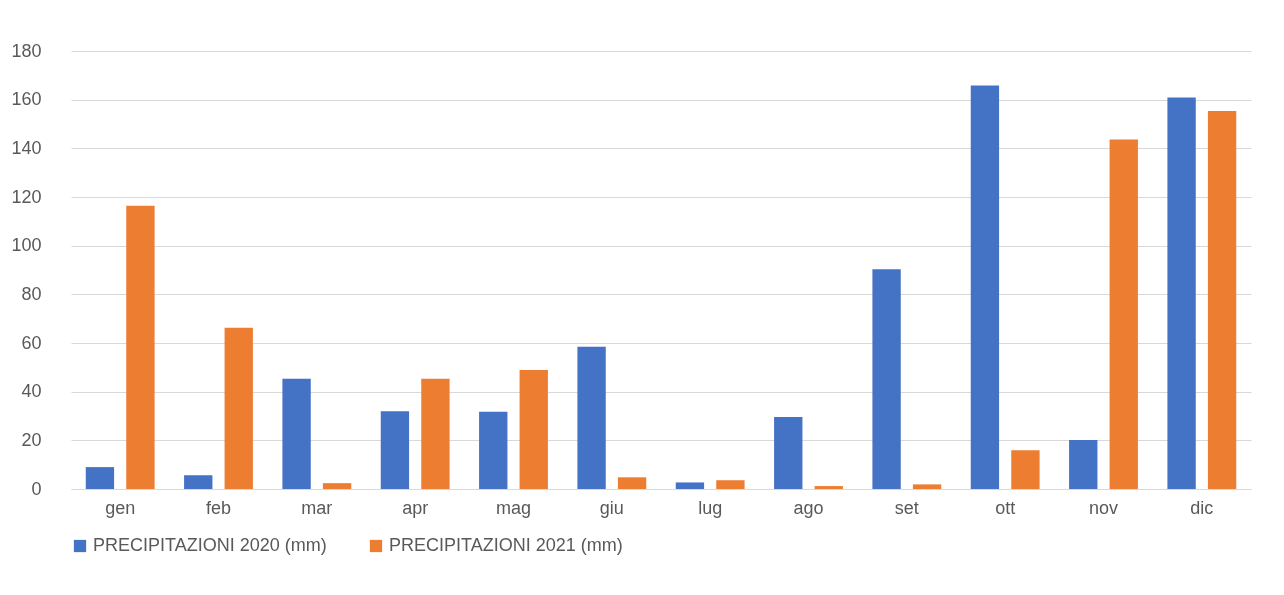  What do you see at coordinates (808, 507) in the screenshot?
I see `x-tick-label: ago` at bounding box center [808, 507].